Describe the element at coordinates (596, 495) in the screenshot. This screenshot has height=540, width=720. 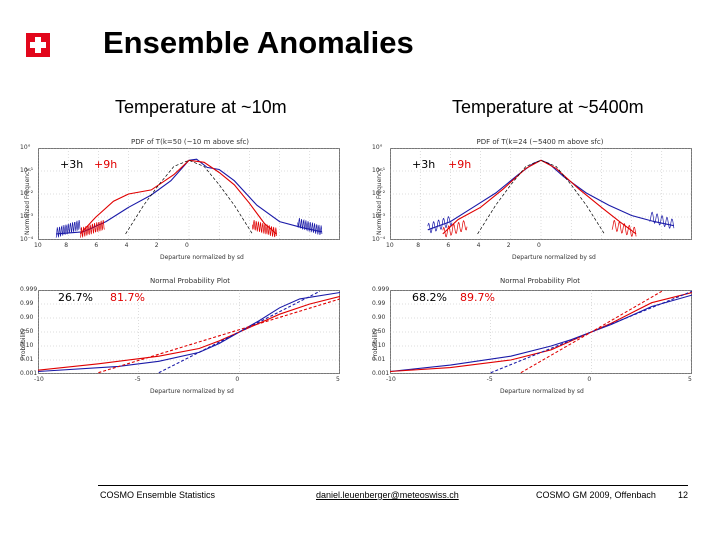
I see `footer-event: COSMO GM 2009, Offenbach` at that location.